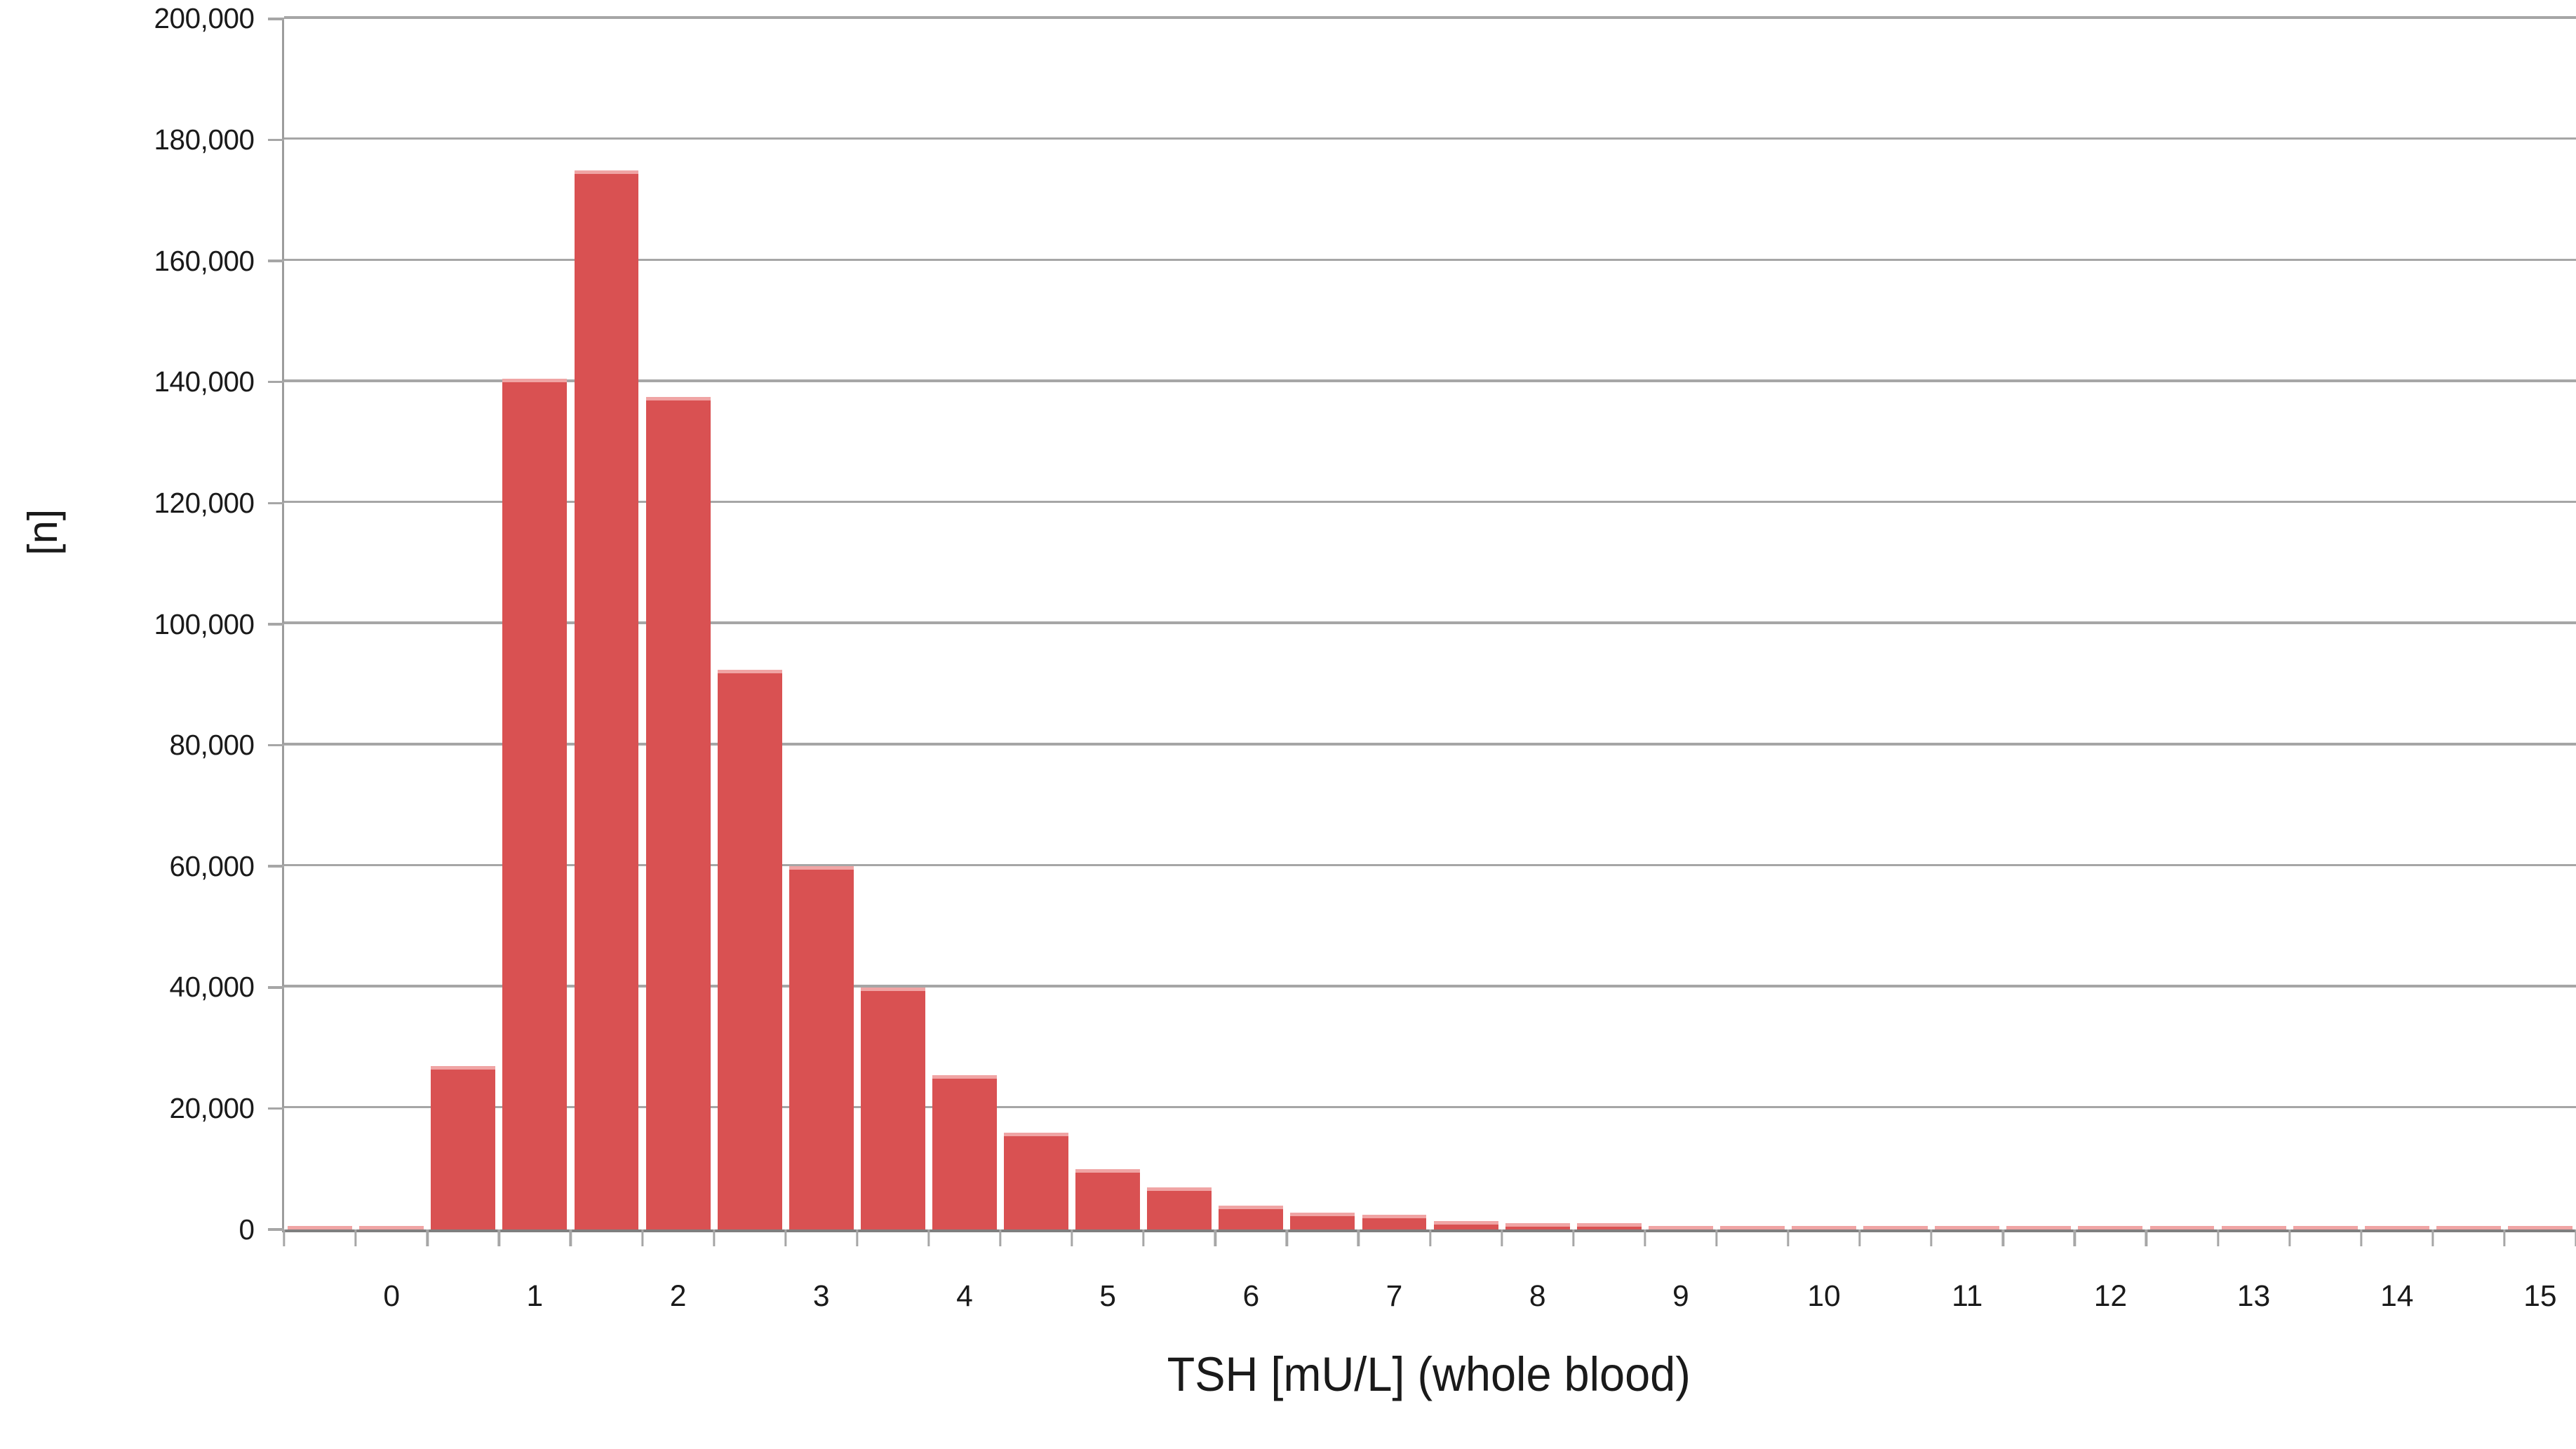 The image size is (2576, 1449). Describe the element at coordinates (1108, 1296) in the screenshot. I see `x-tick-label: 5` at that location.